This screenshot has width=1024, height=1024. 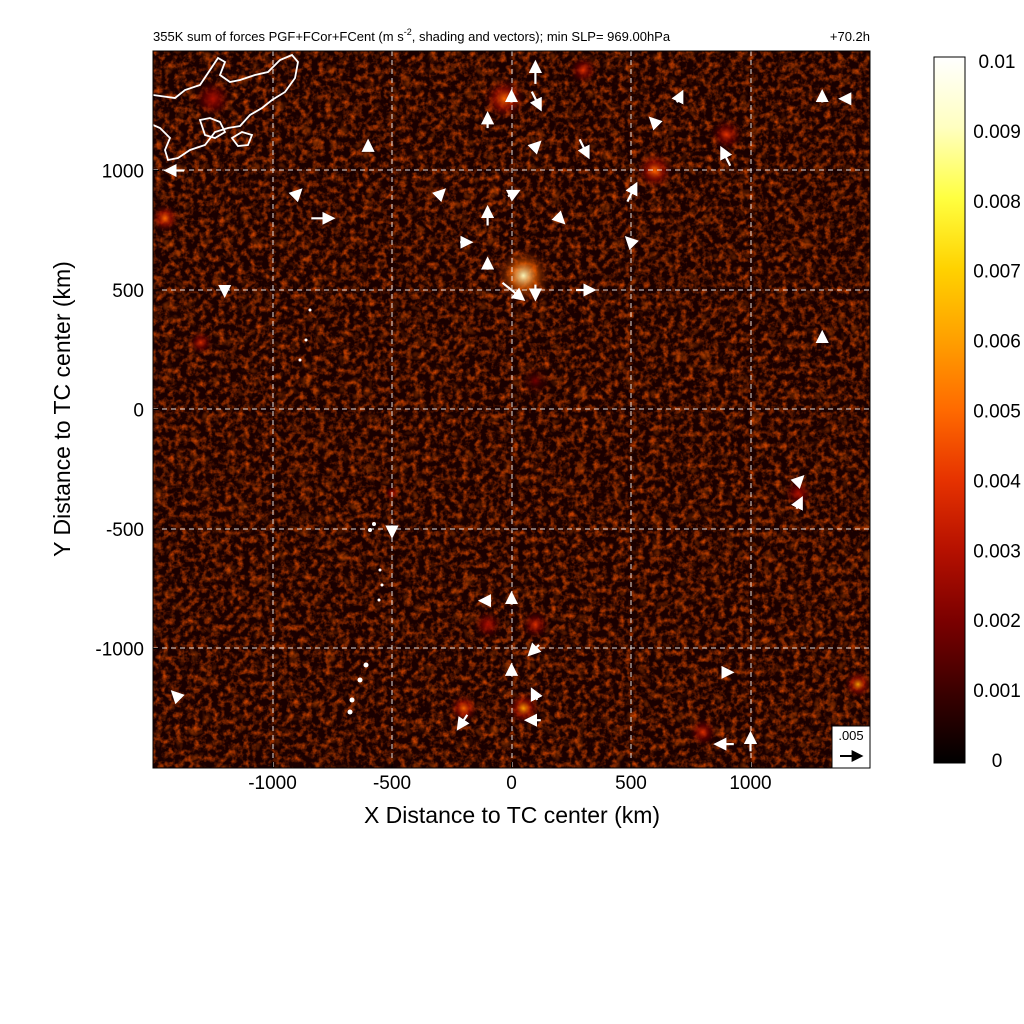 What do you see at coordinates (851, 747) in the screenshot?
I see `reference-vector-legend: .005` at bounding box center [851, 747].